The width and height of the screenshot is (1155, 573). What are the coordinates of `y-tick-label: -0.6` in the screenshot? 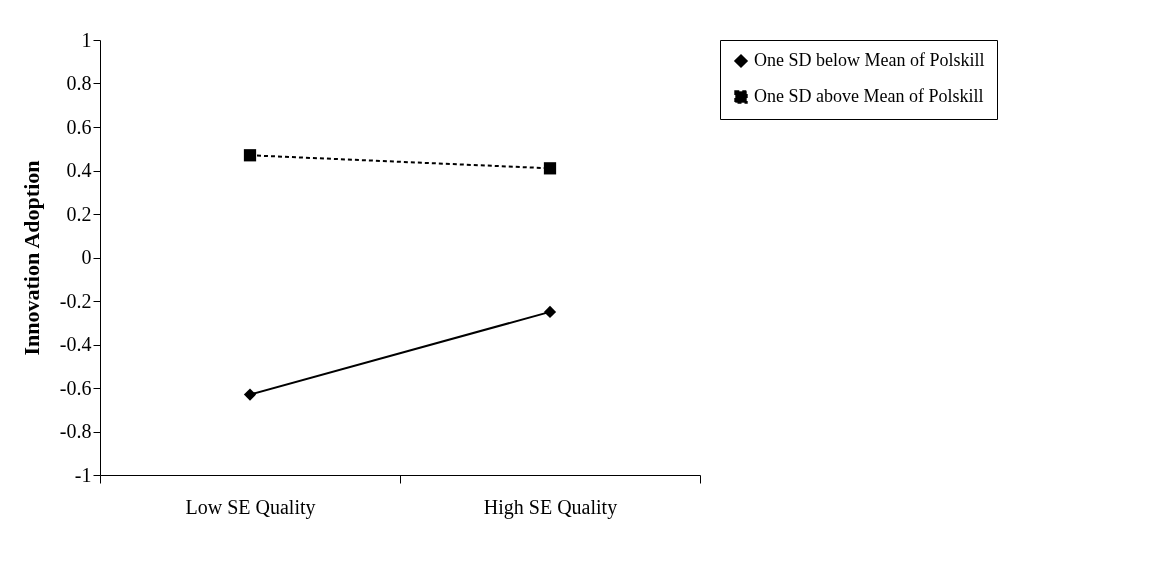 It's located at (75, 387).